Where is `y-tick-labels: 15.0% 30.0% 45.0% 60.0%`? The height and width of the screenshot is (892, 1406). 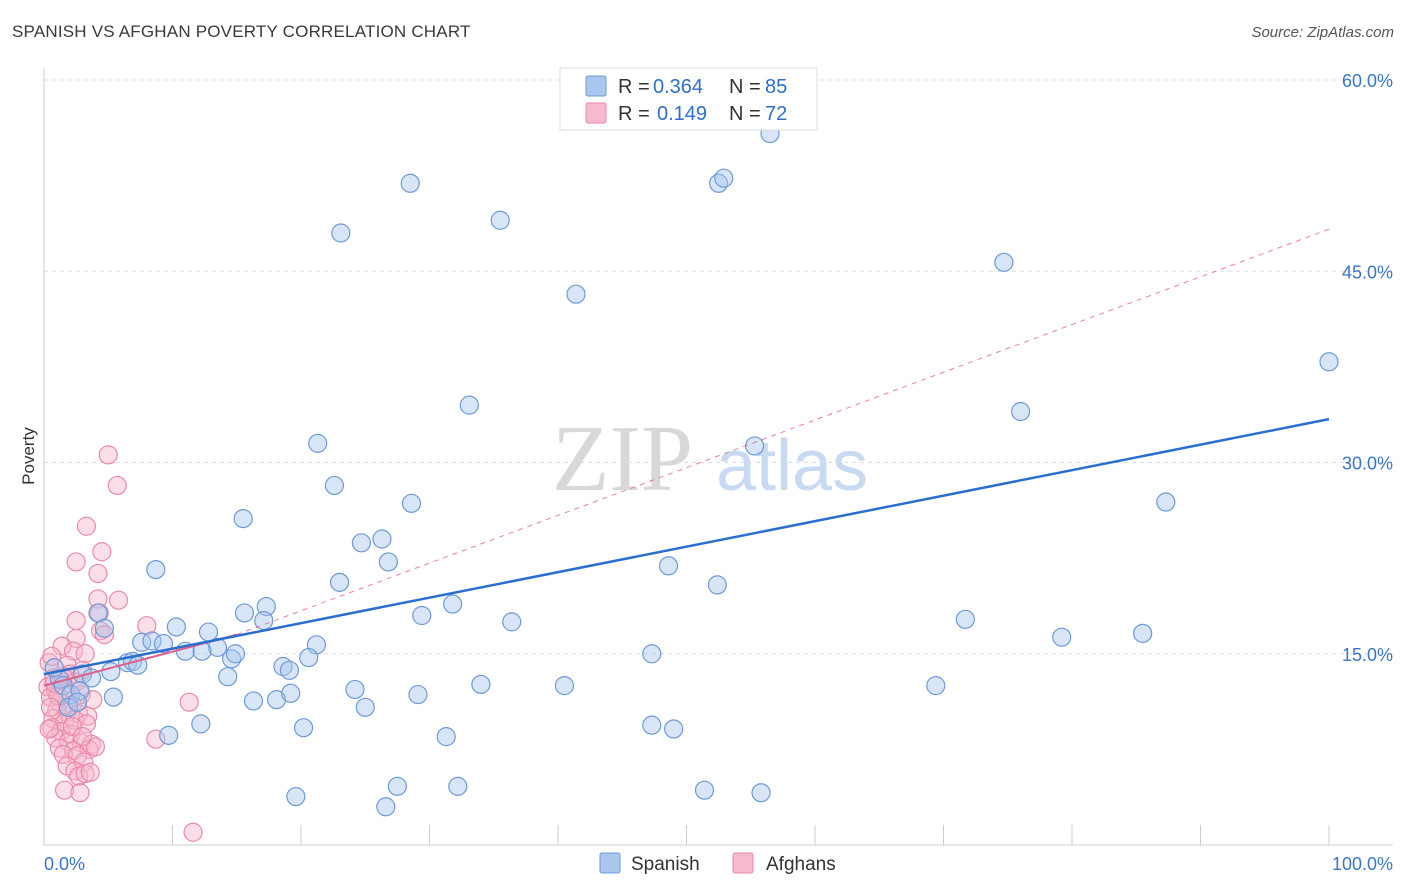
y-tick-labels: 15.0% 30.0% 45.0% 60.0% is located at coordinates (1367, 368).